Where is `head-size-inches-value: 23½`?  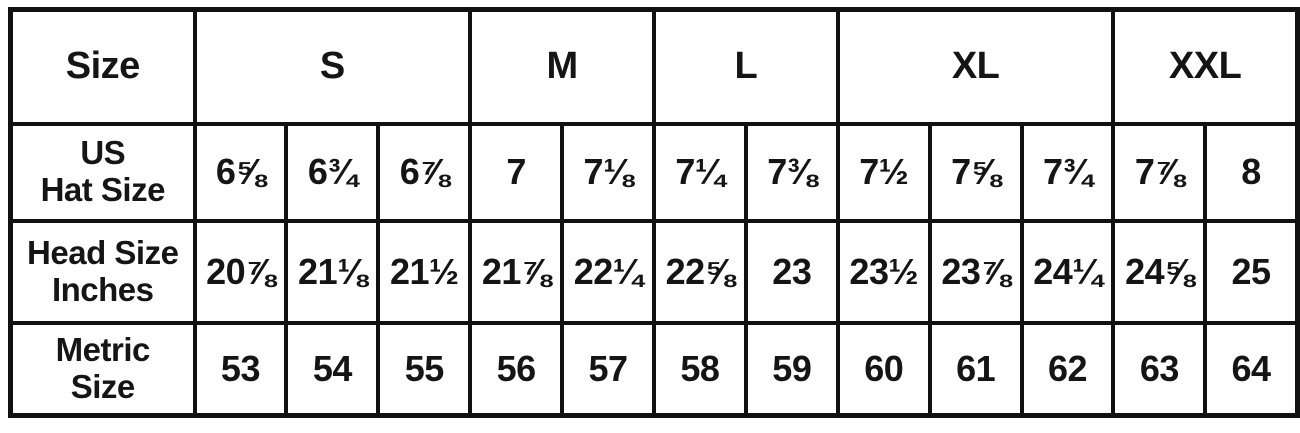 head-size-inches-value: 23½ is located at coordinates (883, 271).